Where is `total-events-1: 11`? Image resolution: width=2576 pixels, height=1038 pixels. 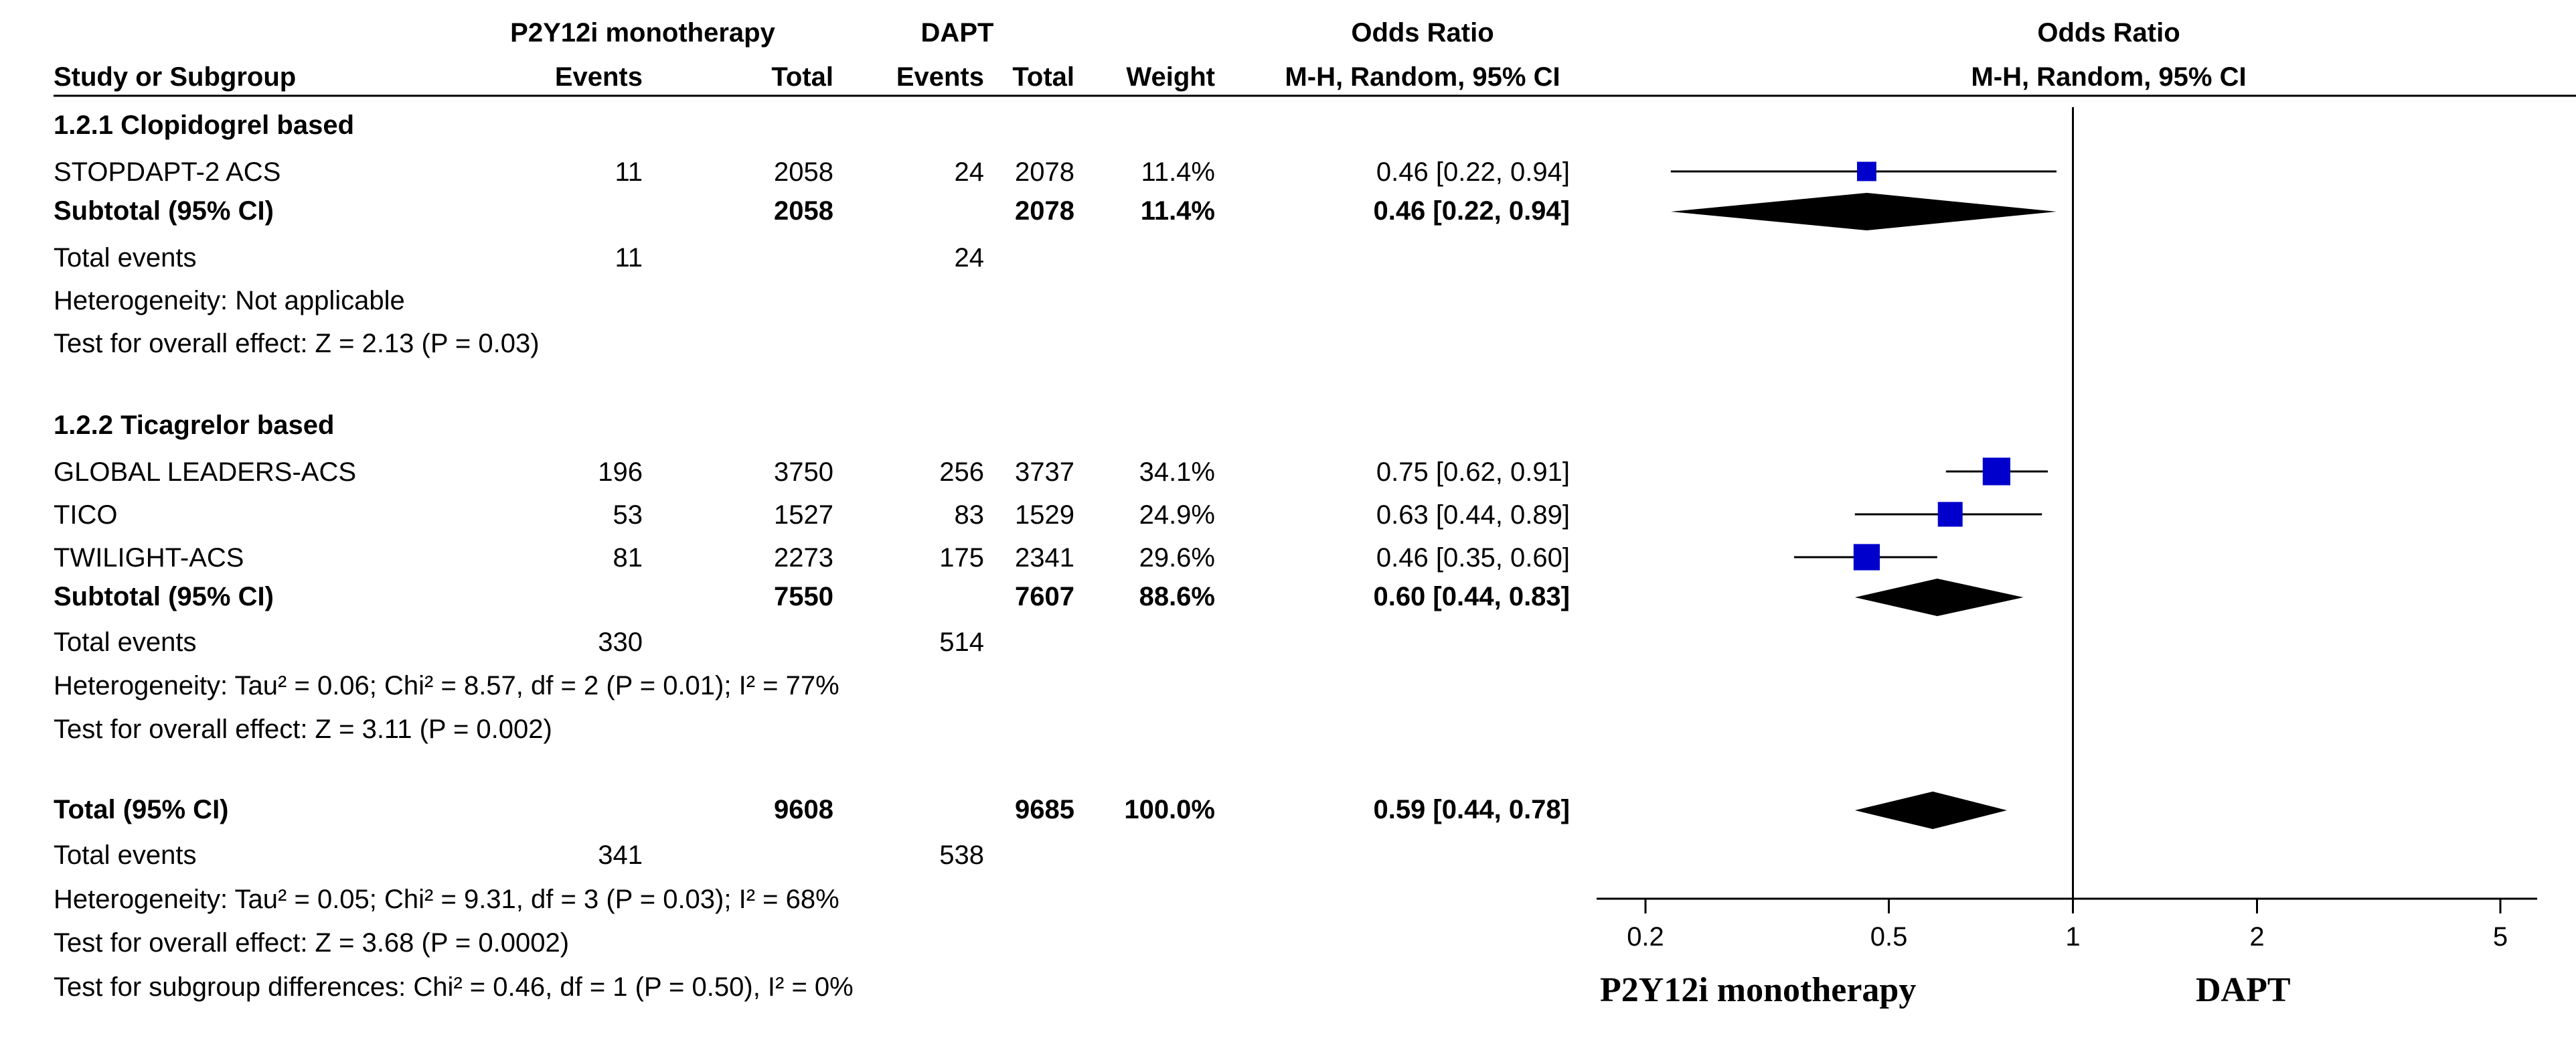 total-events-1: 11 is located at coordinates (629, 258).